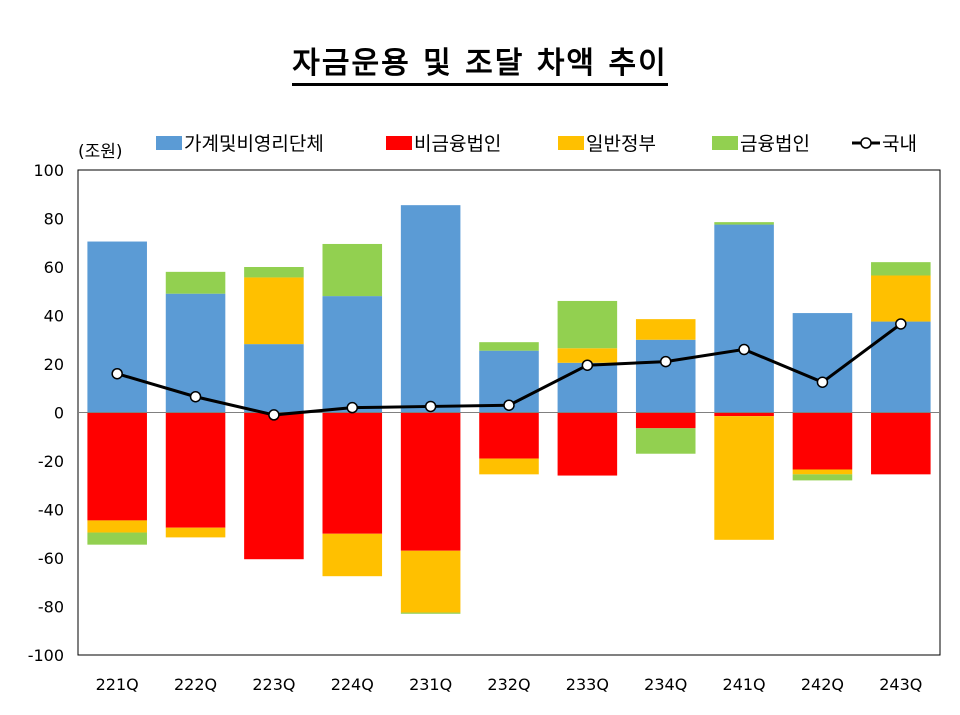  Describe the element at coordinates (457, 144) in the screenshot. I see `legend-label: 비금융법인` at that location.